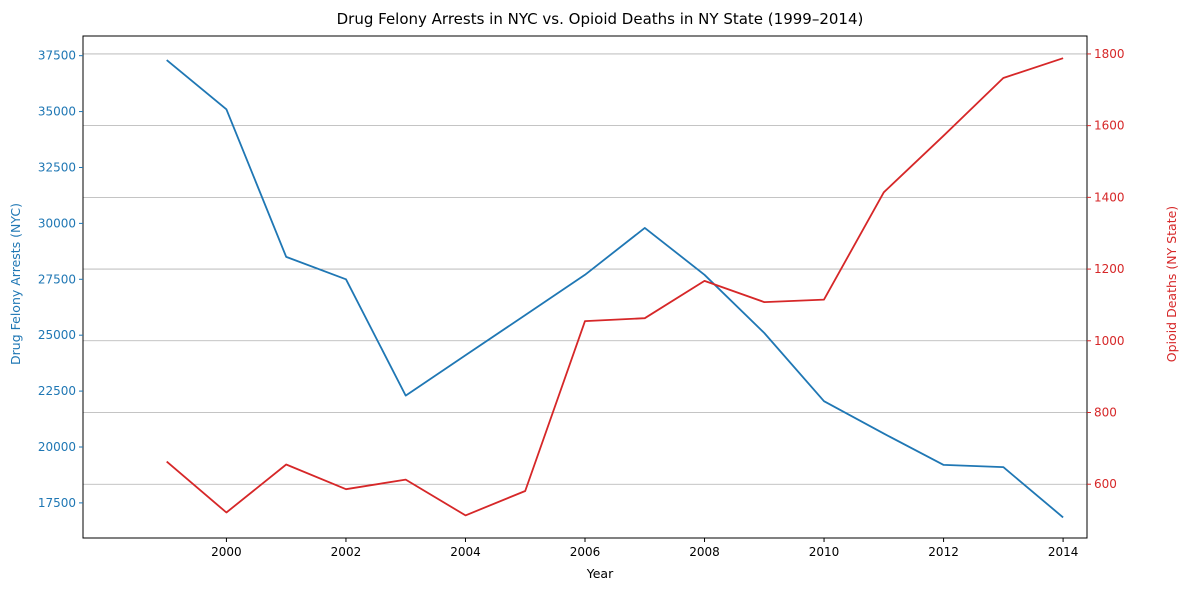 This screenshot has height=590, width=1189. What do you see at coordinates (346, 552) in the screenshot?
I see `x-tick-label: 2002` at bounding box center [346, 552].